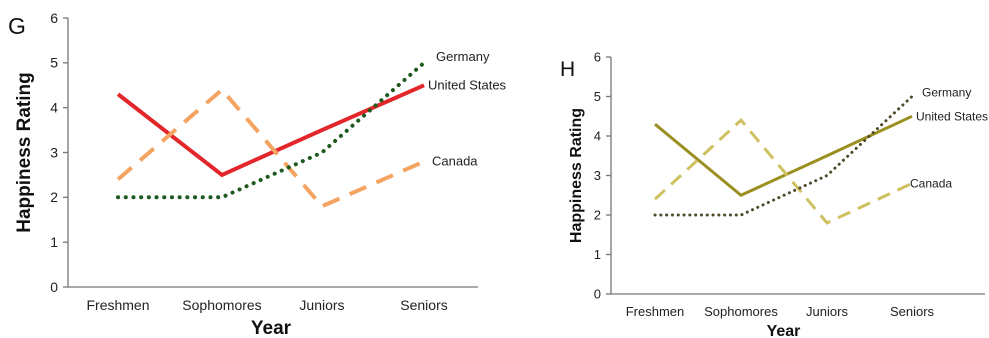 The height and width of the screenshot is (338, 989). Describe the element at coordinates (17, 26) in the screenshot. I see `panel-letter: G` at that location.